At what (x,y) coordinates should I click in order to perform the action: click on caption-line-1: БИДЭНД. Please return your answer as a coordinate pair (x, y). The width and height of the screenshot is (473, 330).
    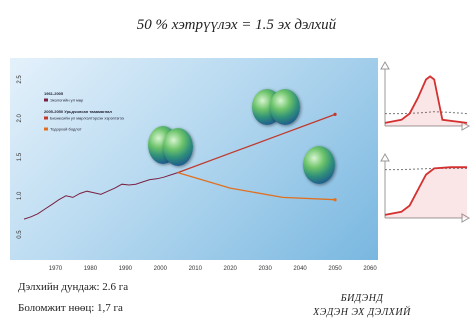
    Looking at the image, I should click on (362, 298).